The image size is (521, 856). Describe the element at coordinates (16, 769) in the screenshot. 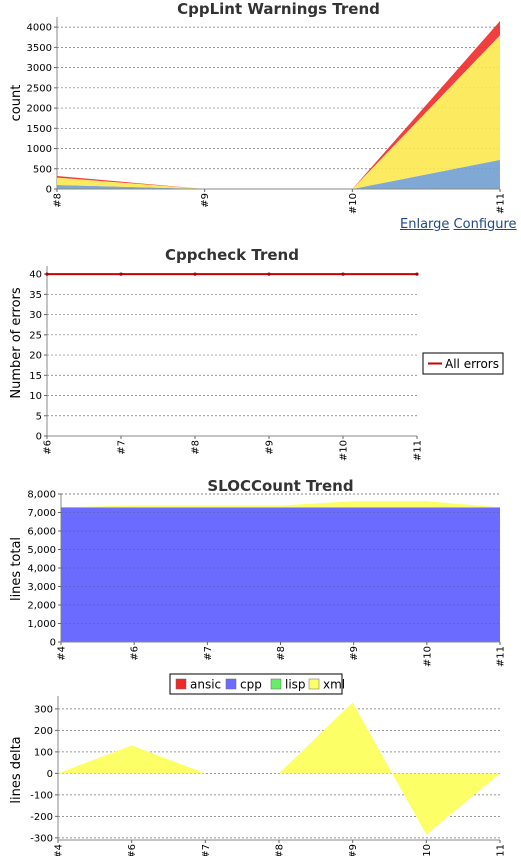

I see `y-axis-label: lines delta` at that location.